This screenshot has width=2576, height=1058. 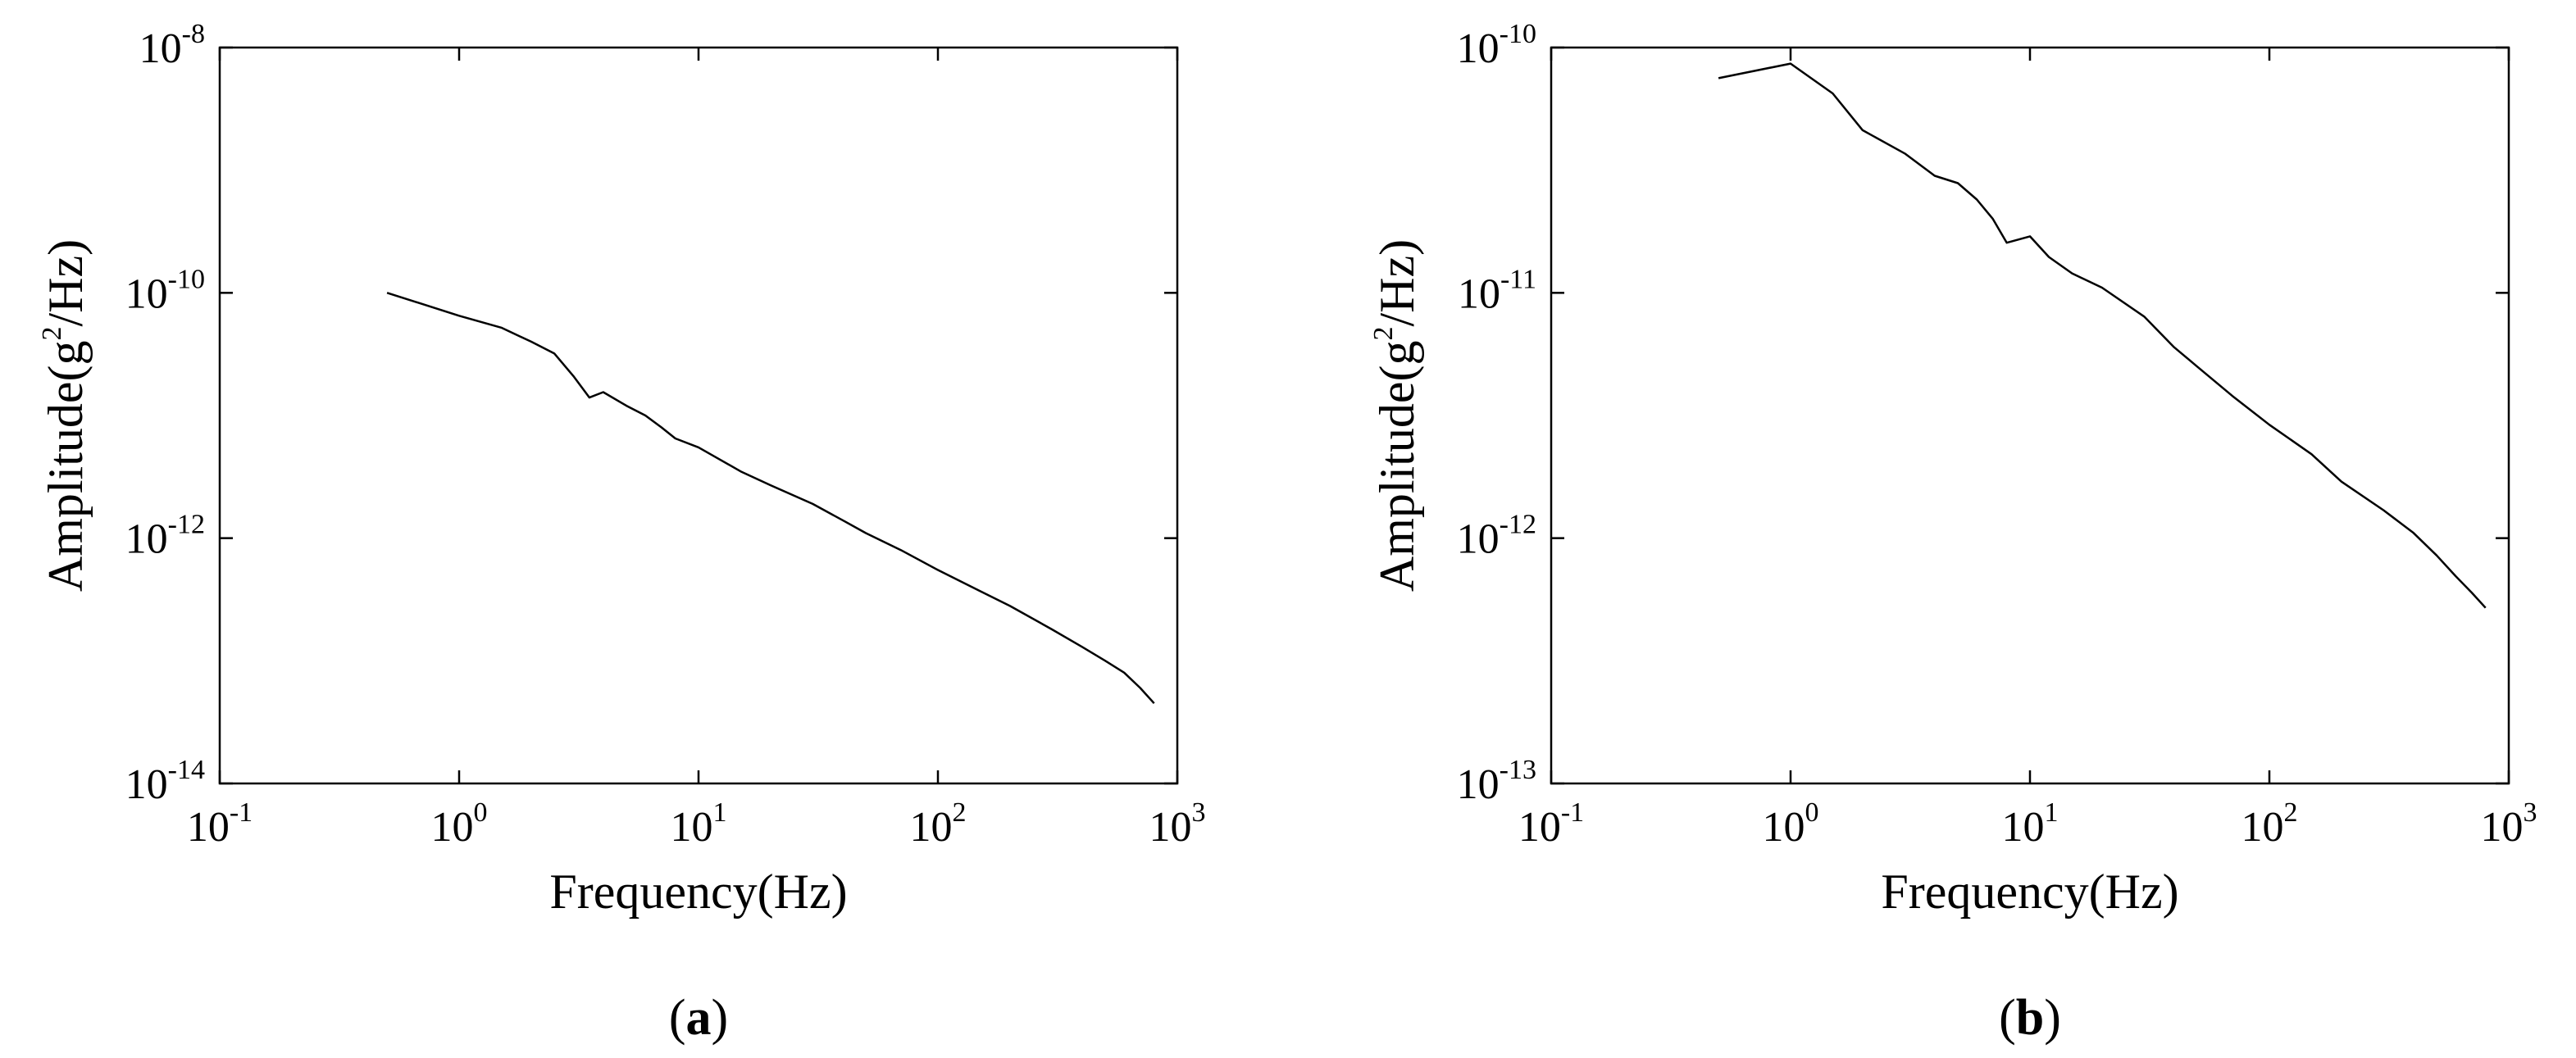 I want to click on y-tick-label: 10-11, so click(x=1497, y=290).